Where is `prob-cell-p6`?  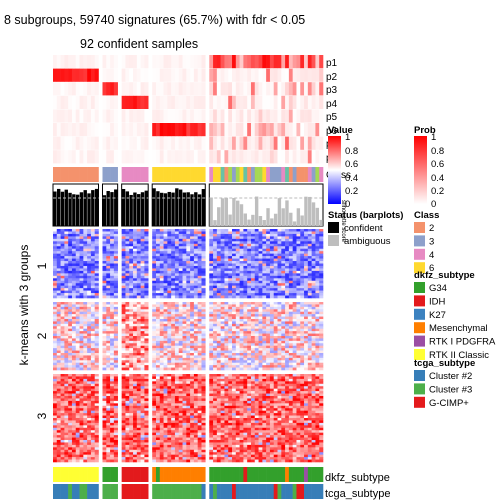 prob-cell-p6 is located at coordinates (81, 130).